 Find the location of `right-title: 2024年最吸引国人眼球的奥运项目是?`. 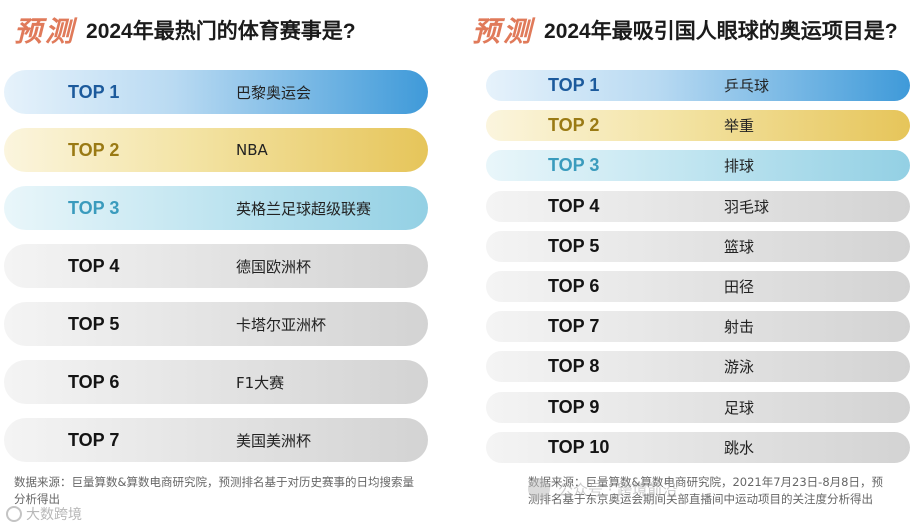

right-title: 2024年最吸引国人眼球的奥运项目是? is located at coordinates (721, 31).